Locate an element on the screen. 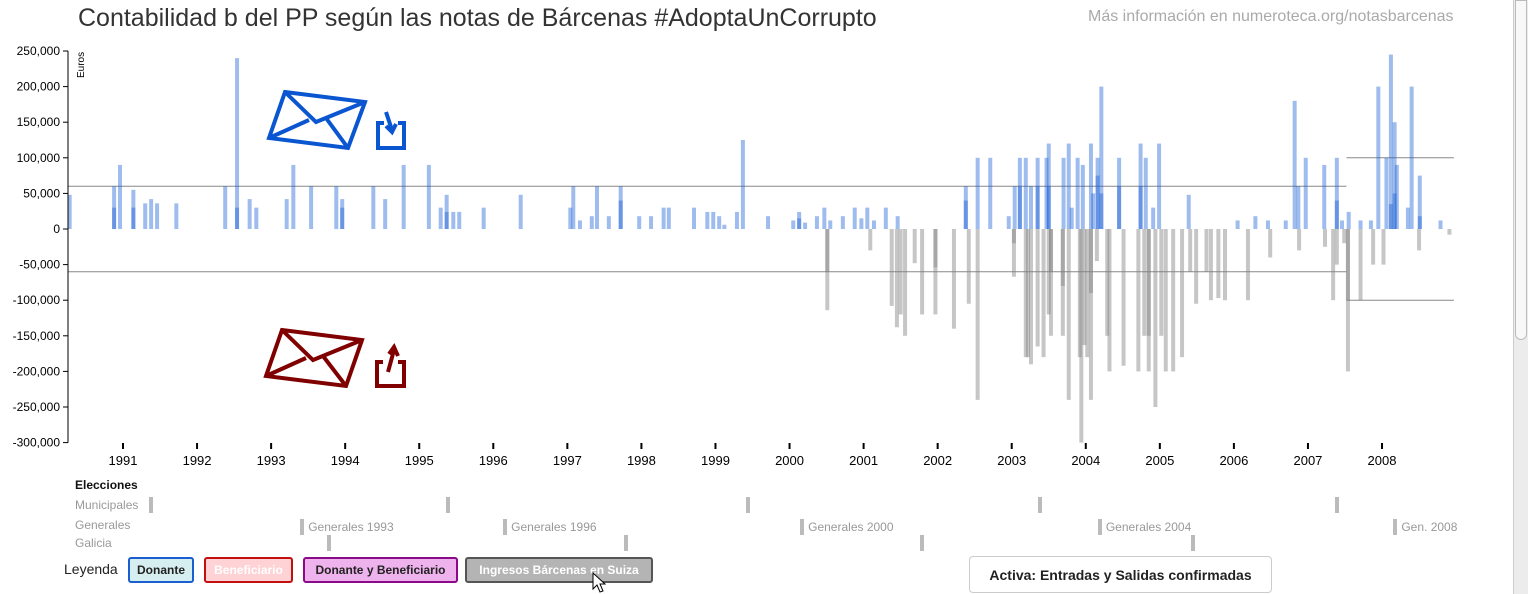  legend-label: Leyenda is located at coordinates (91, 569).